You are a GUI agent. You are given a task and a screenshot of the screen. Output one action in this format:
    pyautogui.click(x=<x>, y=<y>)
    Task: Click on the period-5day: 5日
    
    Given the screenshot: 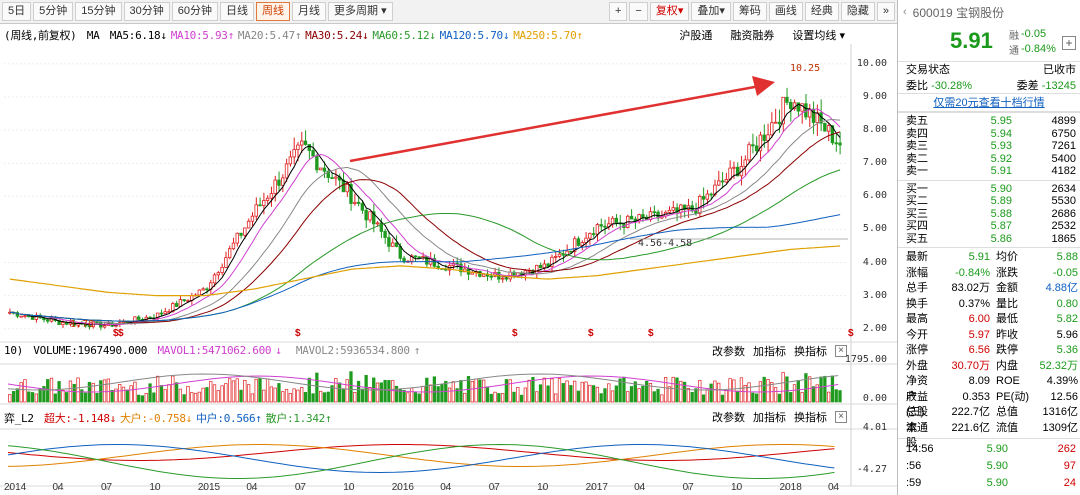 What is the action you would take?
    pyautogui.click(x=17, y=11)
    